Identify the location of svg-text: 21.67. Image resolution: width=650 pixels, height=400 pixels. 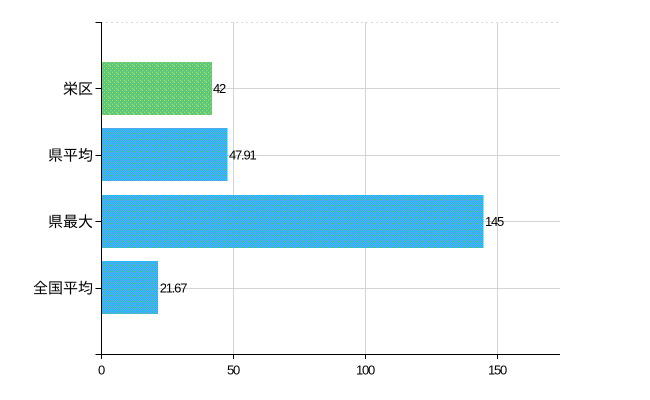
(174, 287).